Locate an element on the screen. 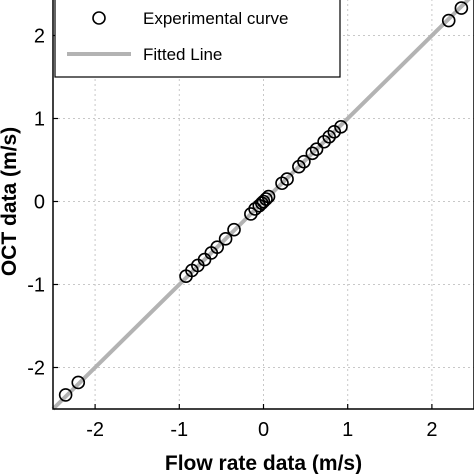  y-tick-label-2: 0 is located at coordinates (39, 203).